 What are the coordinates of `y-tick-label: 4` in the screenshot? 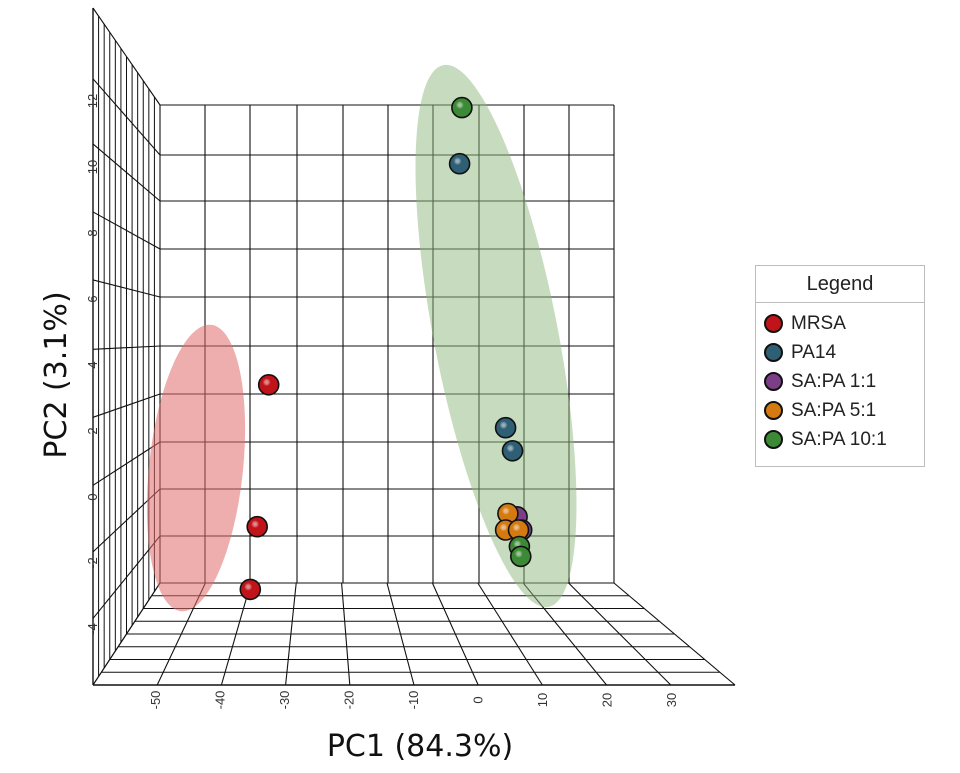 It's located at (92, 364).